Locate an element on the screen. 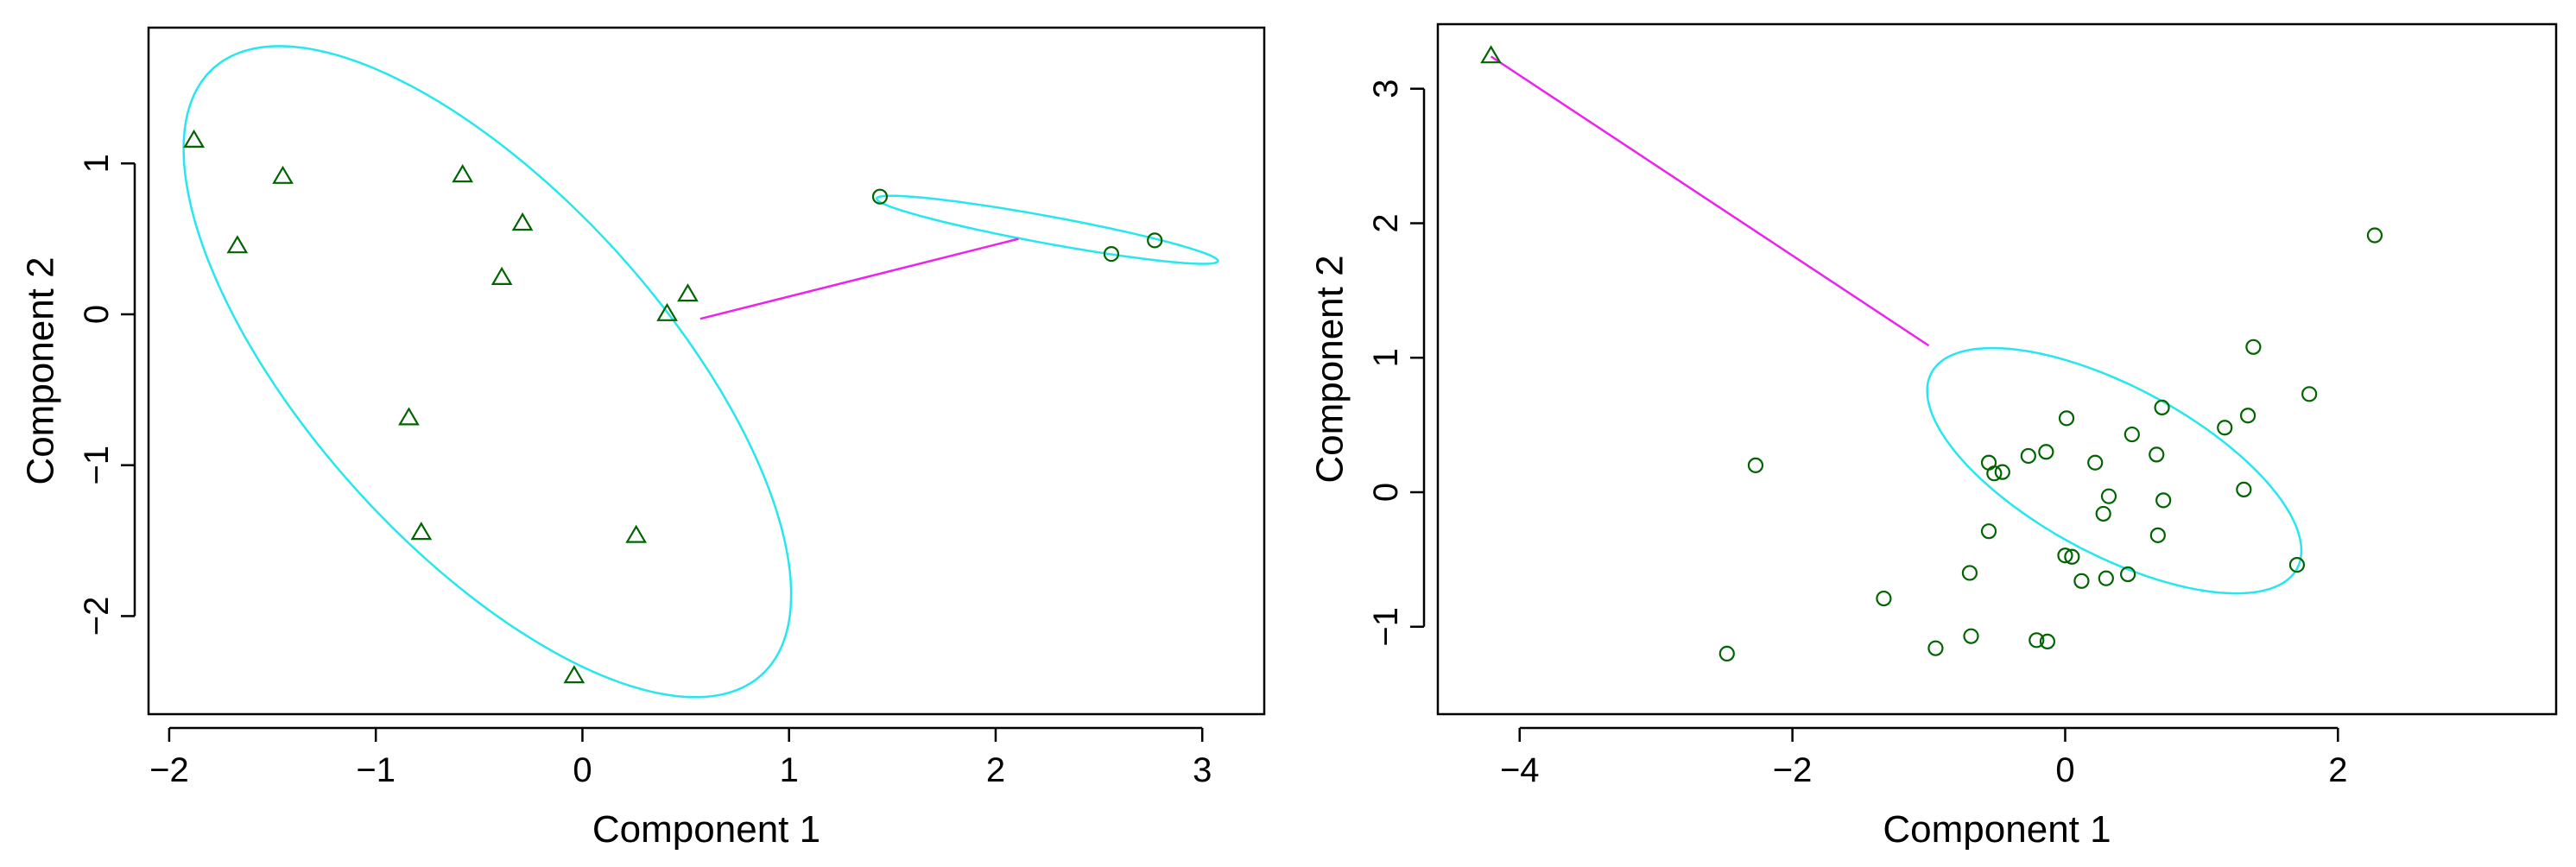 The height and width of the screenshot is (867, 2576). y-tick-label: 2 is located at coordinates (1386, 222).